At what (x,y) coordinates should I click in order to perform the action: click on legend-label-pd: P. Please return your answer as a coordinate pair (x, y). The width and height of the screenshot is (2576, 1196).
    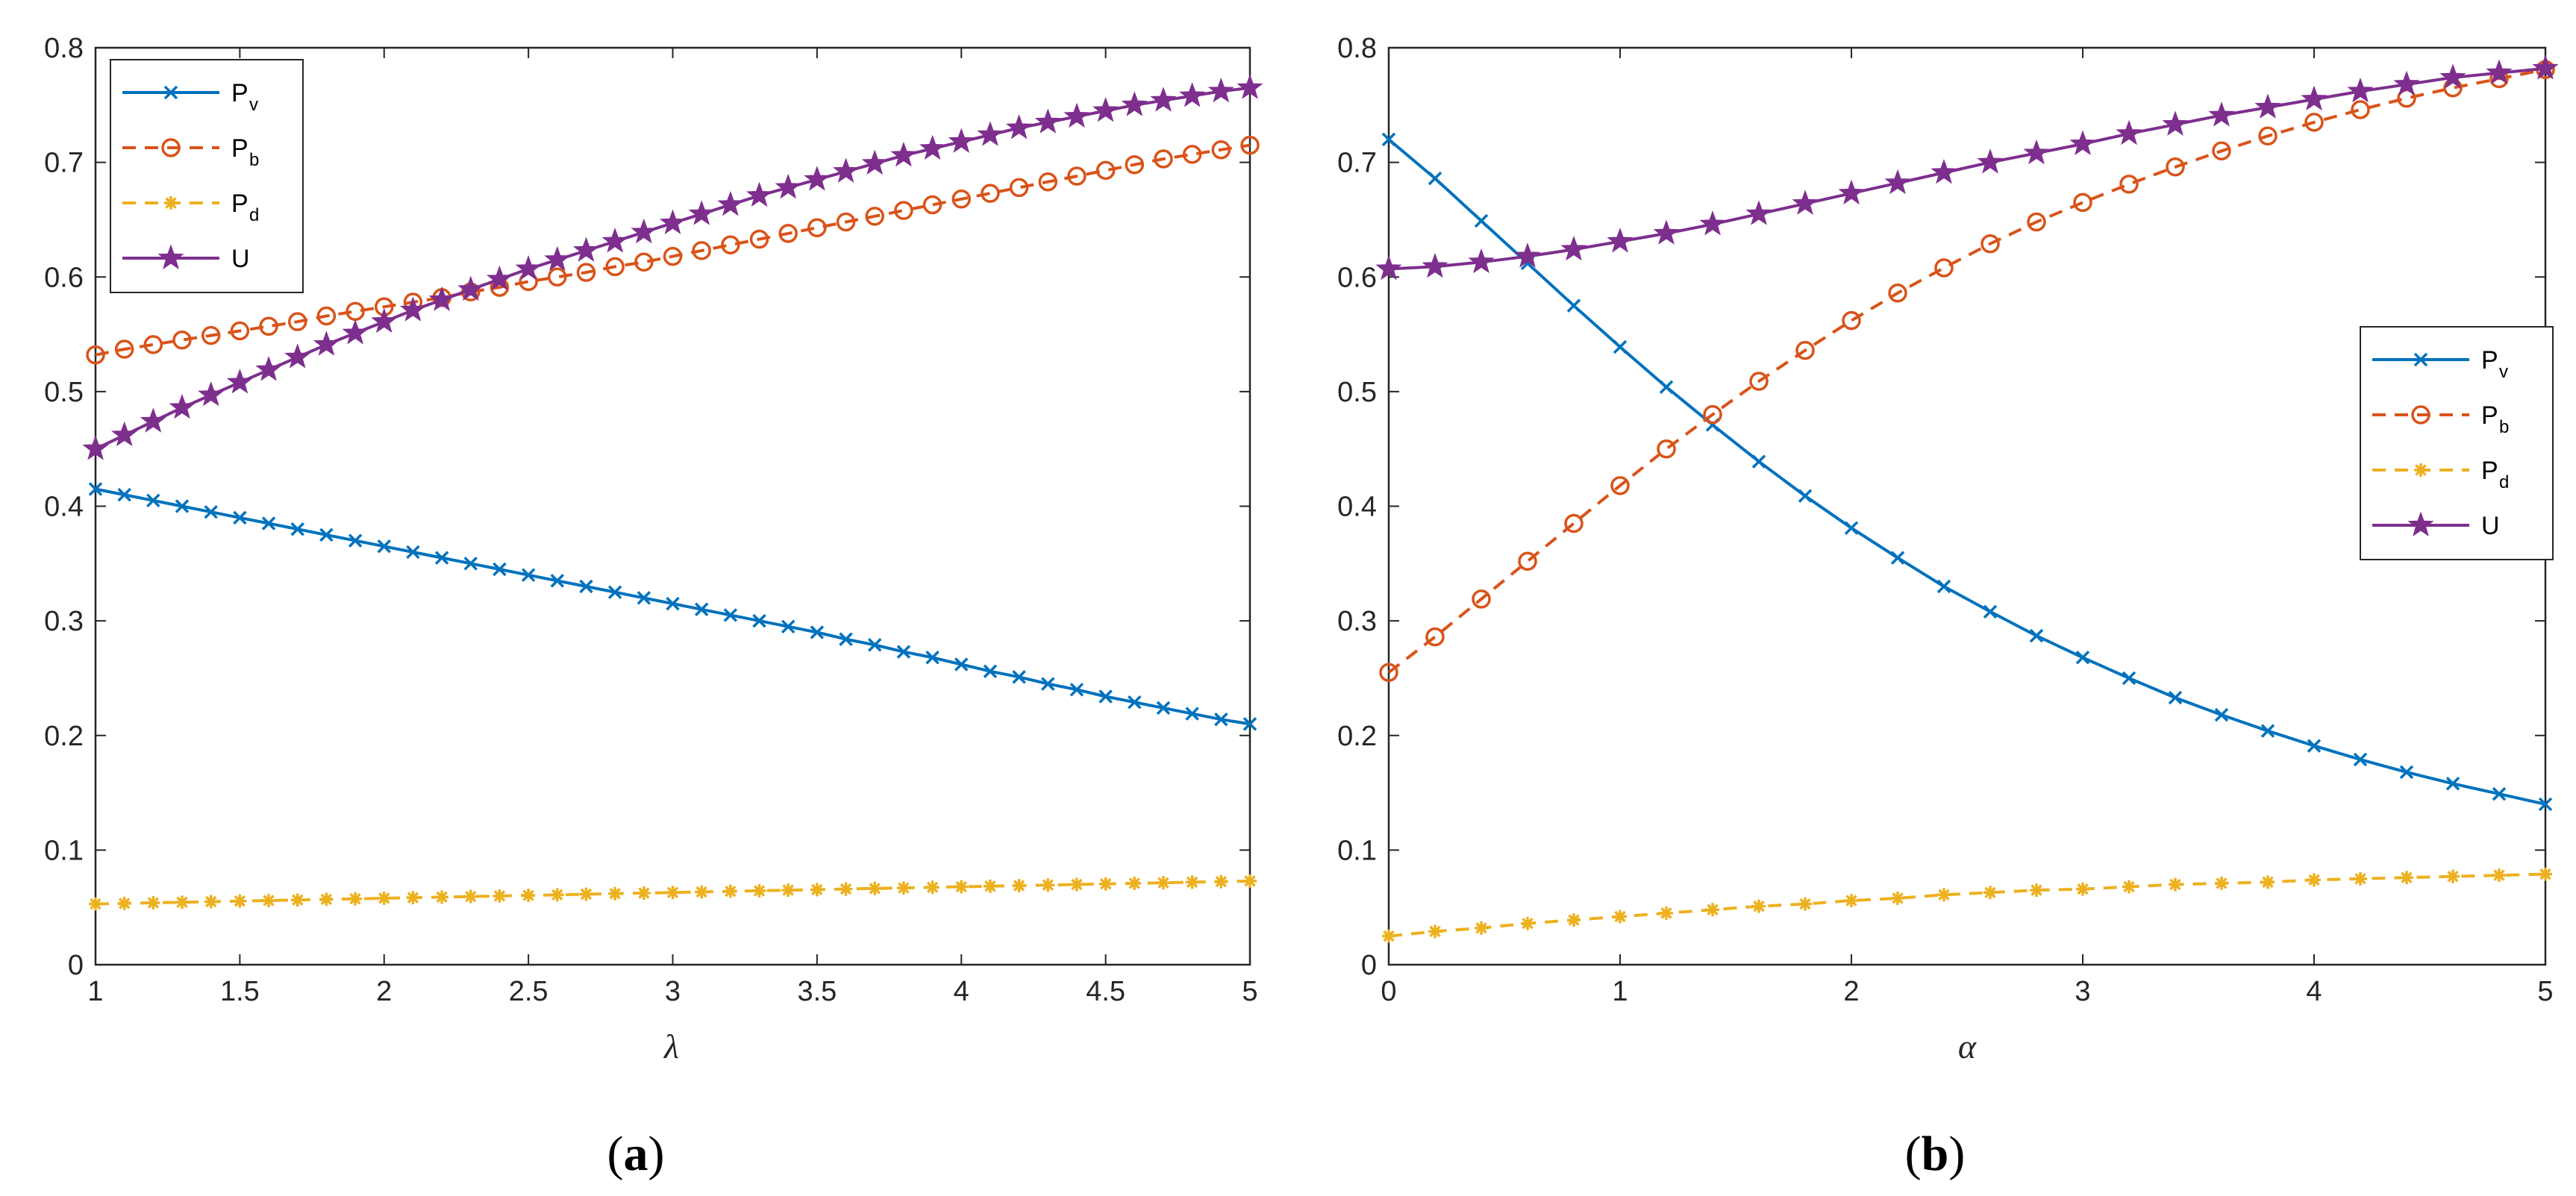
    Looking at the image, I should click on (239, 204).